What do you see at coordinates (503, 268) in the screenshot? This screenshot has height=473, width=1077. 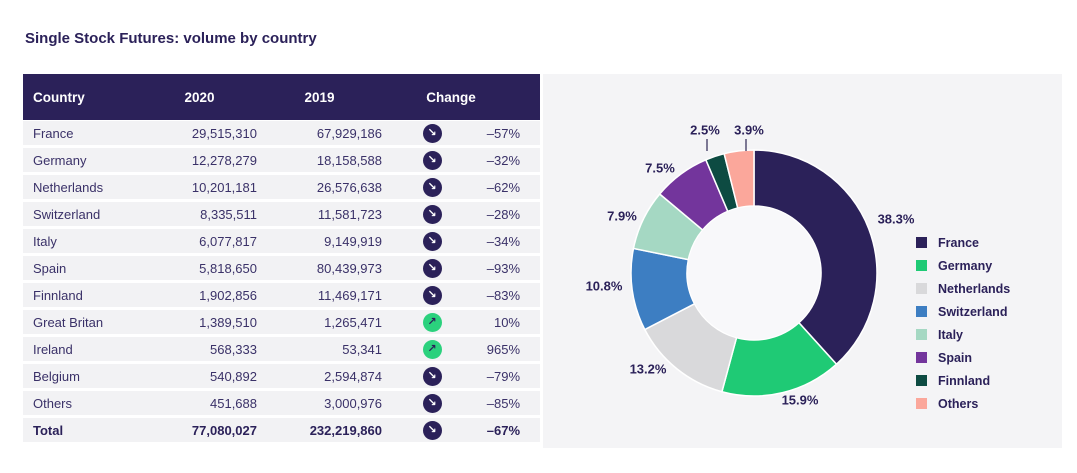 I see `change-cell: –93%` at bounding box center [503, 268].